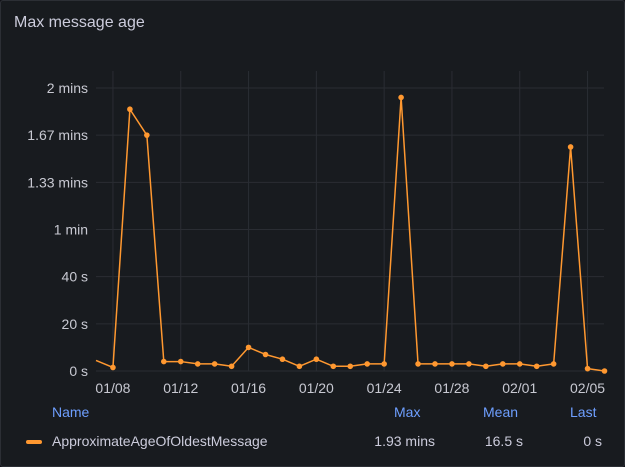 The height and width of the screenshot is (467, 625). I want to click on y-tick-label: 2 mins, so click(67, 88).